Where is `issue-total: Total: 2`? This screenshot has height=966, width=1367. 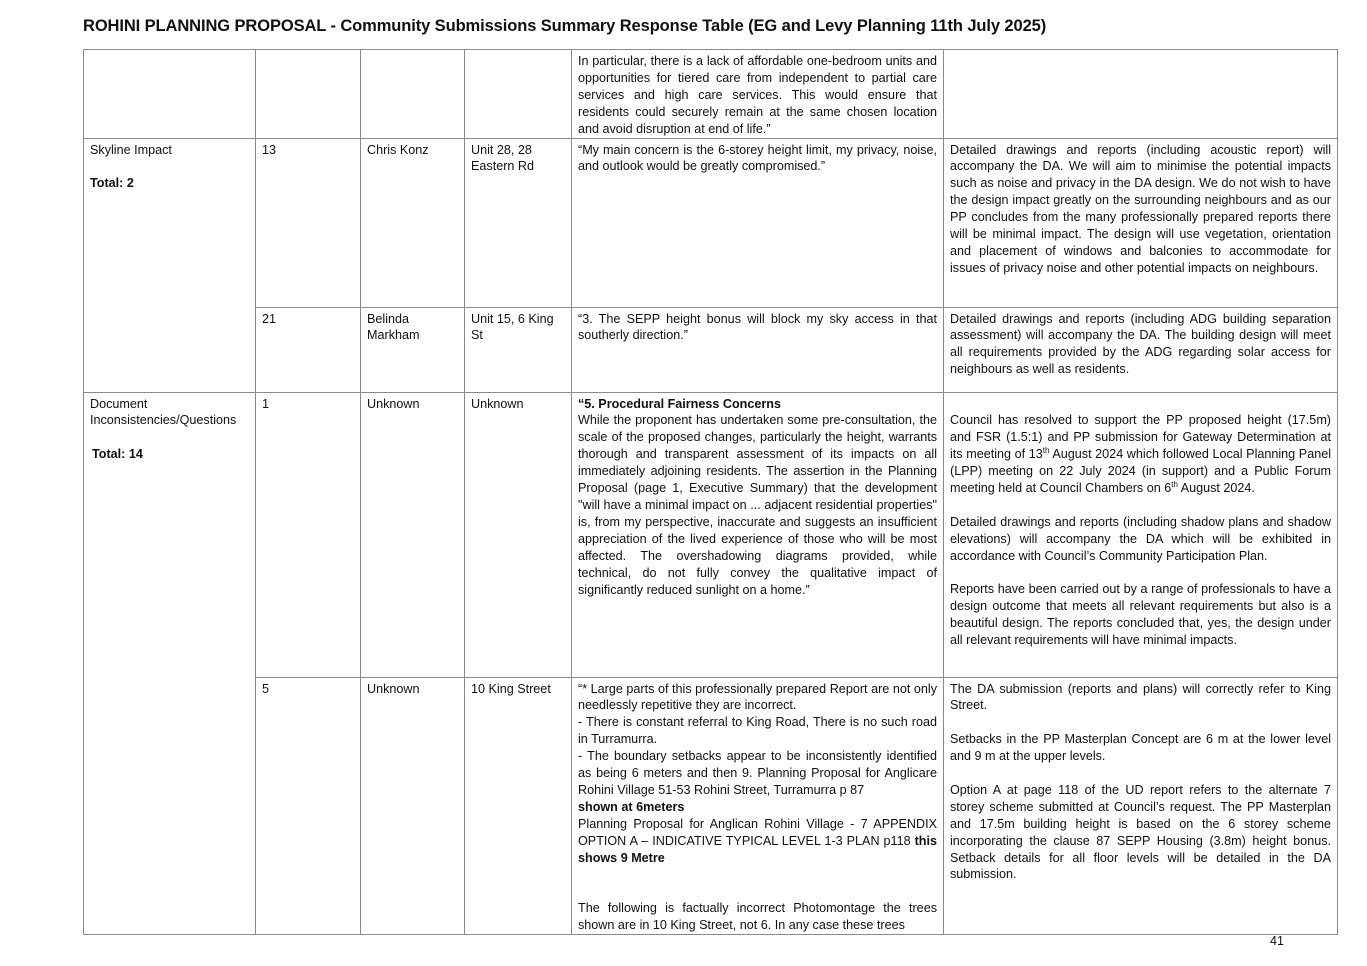 issue-total: Total: 2 is located at coordinates (112, 183).